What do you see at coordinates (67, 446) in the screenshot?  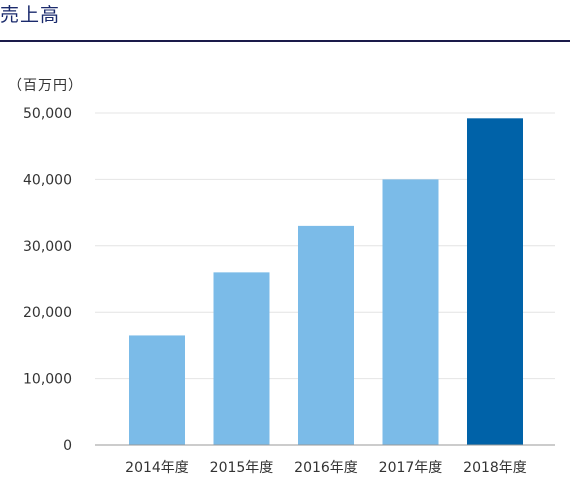 I see `y-tick-label: 0` at bounding box center [67, 446].